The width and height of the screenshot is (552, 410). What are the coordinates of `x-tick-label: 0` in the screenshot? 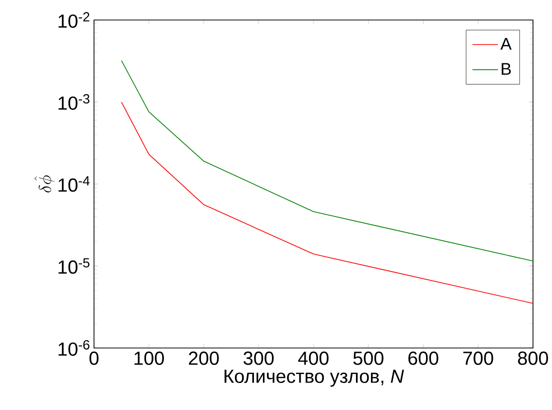 It's located at (94, 358).